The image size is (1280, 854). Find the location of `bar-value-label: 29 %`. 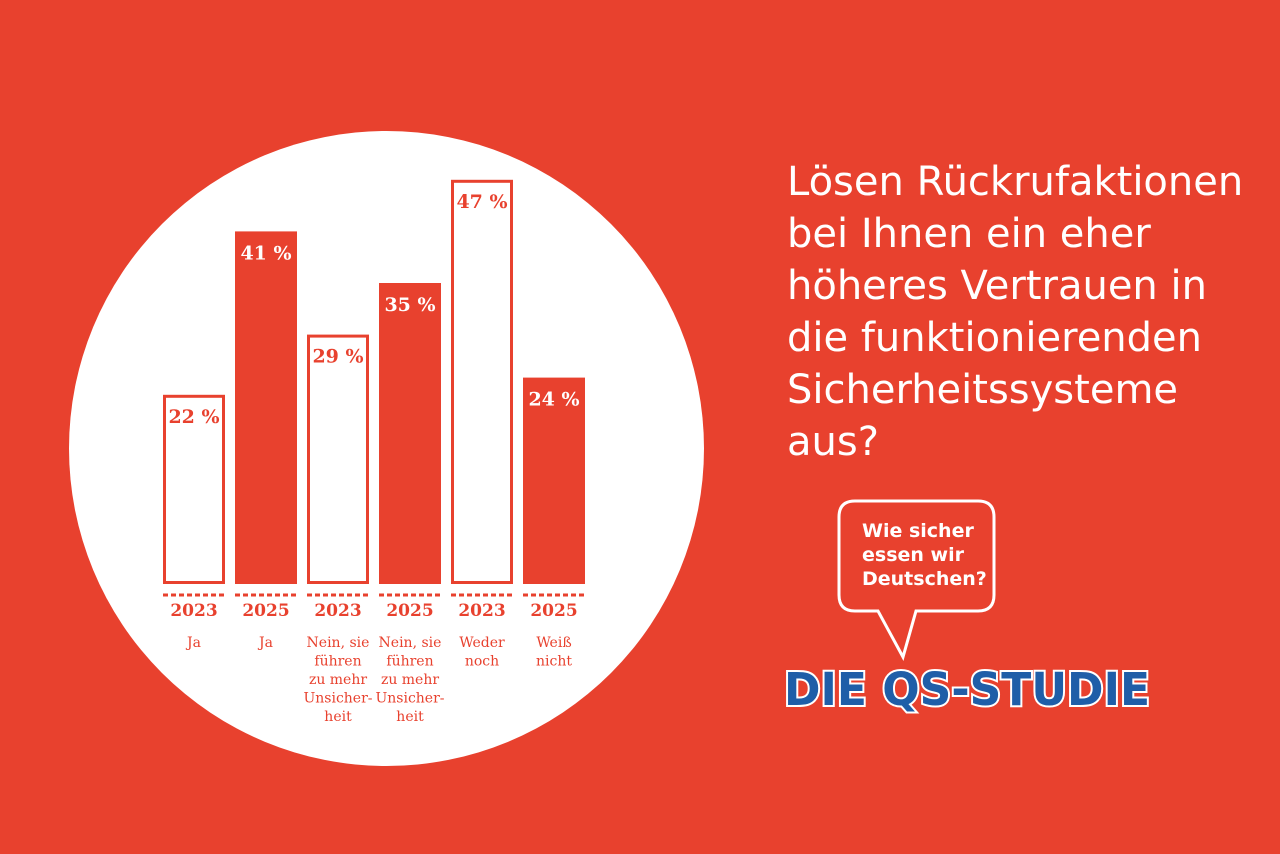

bar-value-label: 29 % is located at coordinates (337, 357).